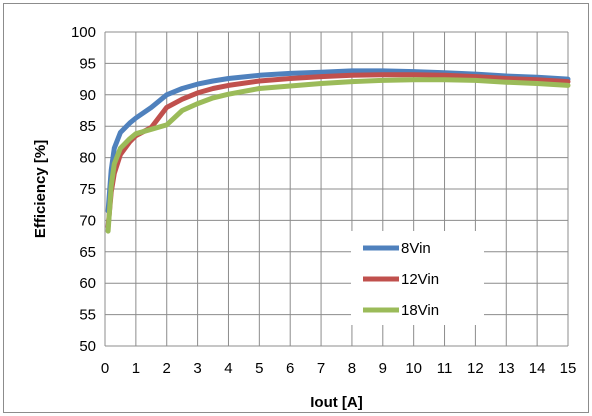  Describe the element at coordinates (167, 368) in the screenshot. I see `x-tick-label: 2` at that location.